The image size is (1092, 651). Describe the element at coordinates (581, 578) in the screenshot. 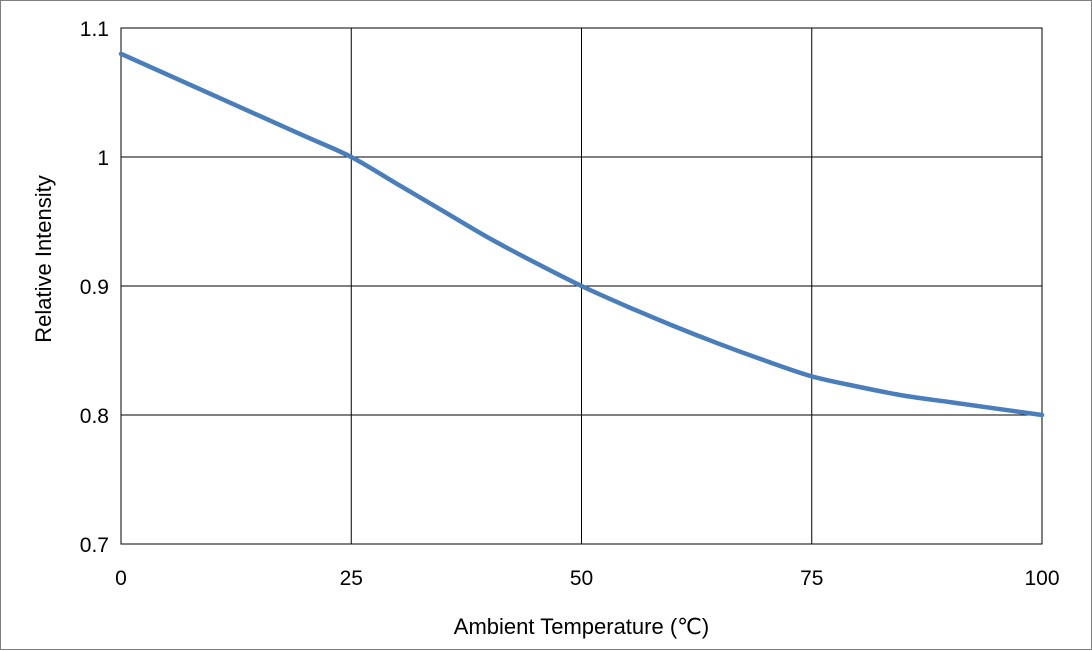

I see `x-tick-label: 50` at that location.